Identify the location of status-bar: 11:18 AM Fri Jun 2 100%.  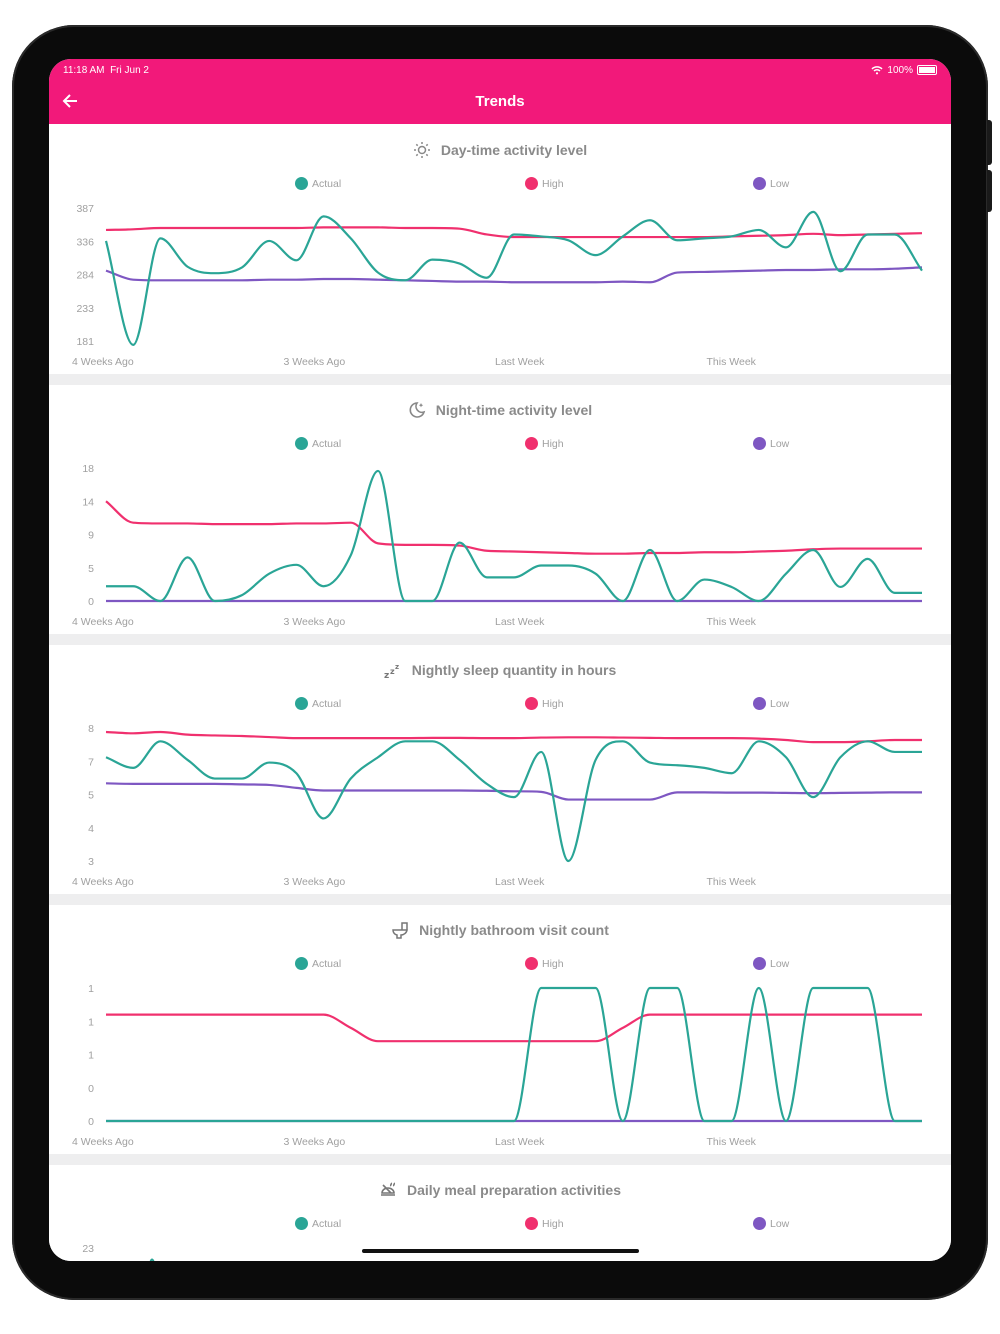
(500, 70).